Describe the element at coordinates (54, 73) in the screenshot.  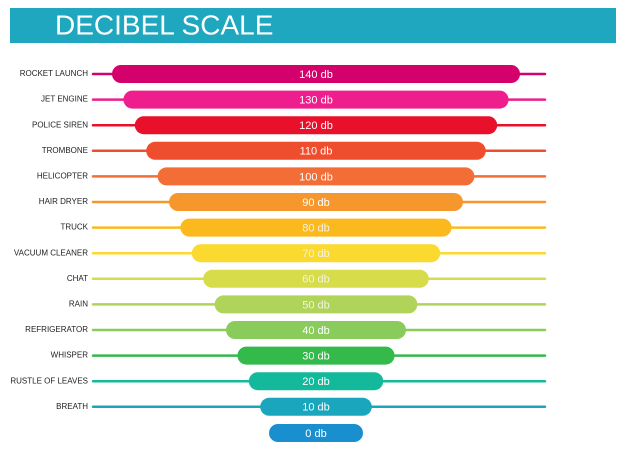
I see `source-label: ROCKET LAUNCH` at that location.